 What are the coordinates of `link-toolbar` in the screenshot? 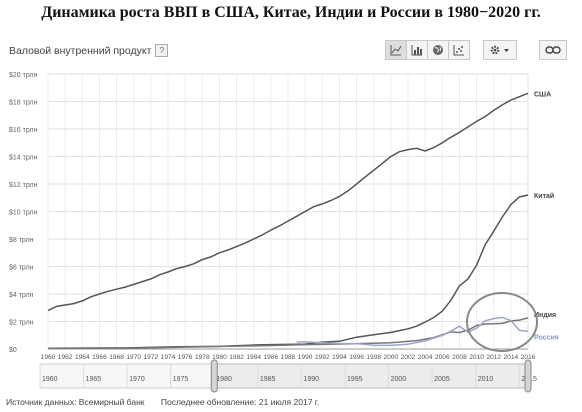 It's located at (553, 51).